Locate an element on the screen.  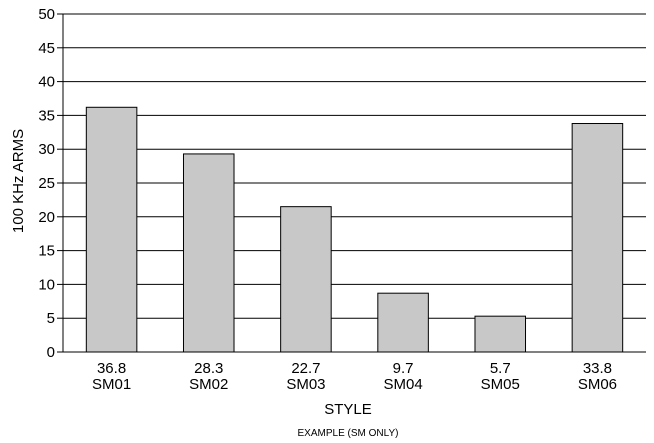
y-tick-label: 30 is located at coordinates (46, 149).